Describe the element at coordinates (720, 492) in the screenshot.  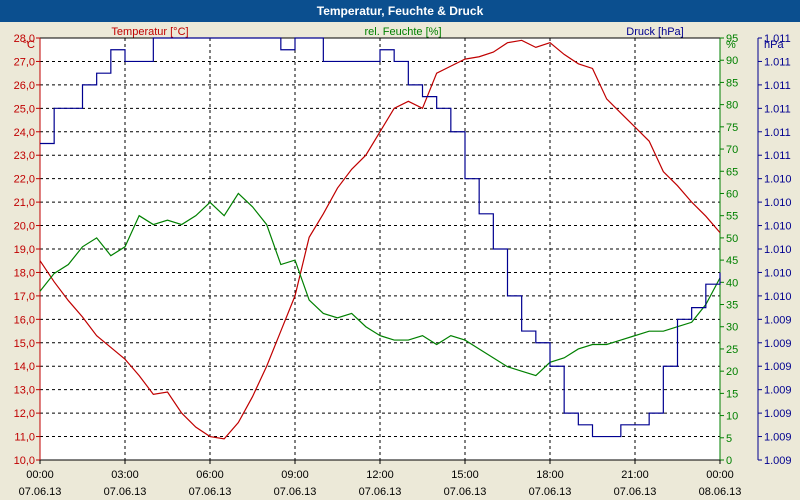
I see `x-tick-date-label: 08.06.13` at that location.